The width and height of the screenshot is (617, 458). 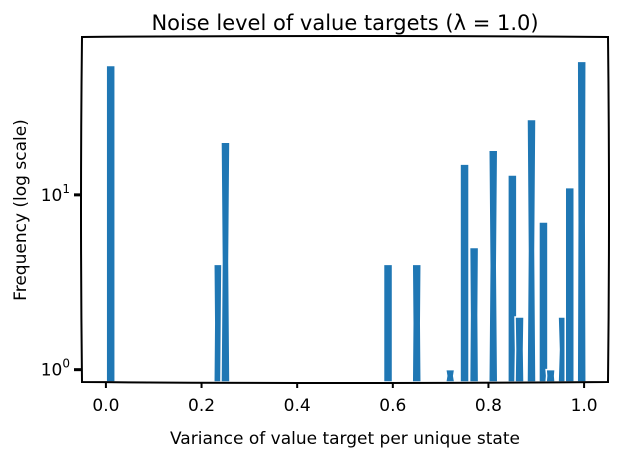 What do you see at coordinates (297, 406) in the screenshot?
I see `x-tick-label: 0.4` at bounding box center [297, 406].